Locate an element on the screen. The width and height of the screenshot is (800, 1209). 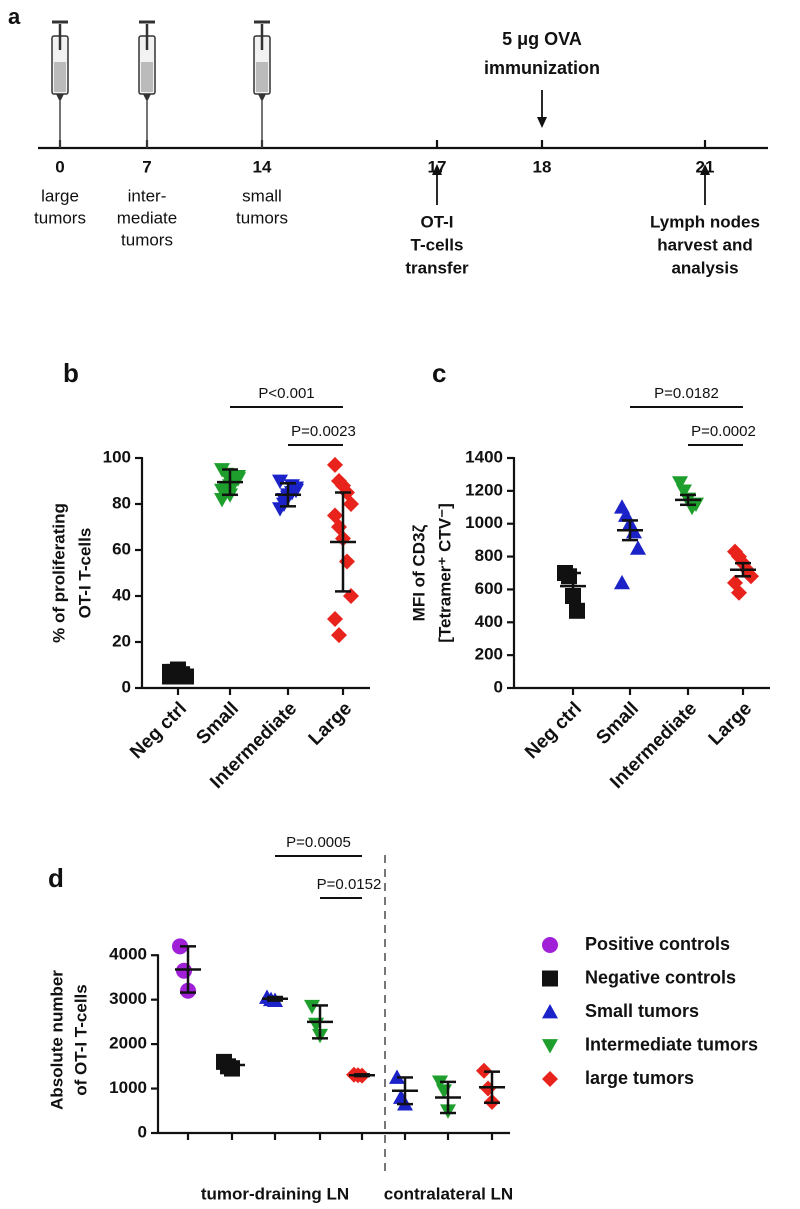
y-tick-label: 2000 is located at coordinates (128, 1043).